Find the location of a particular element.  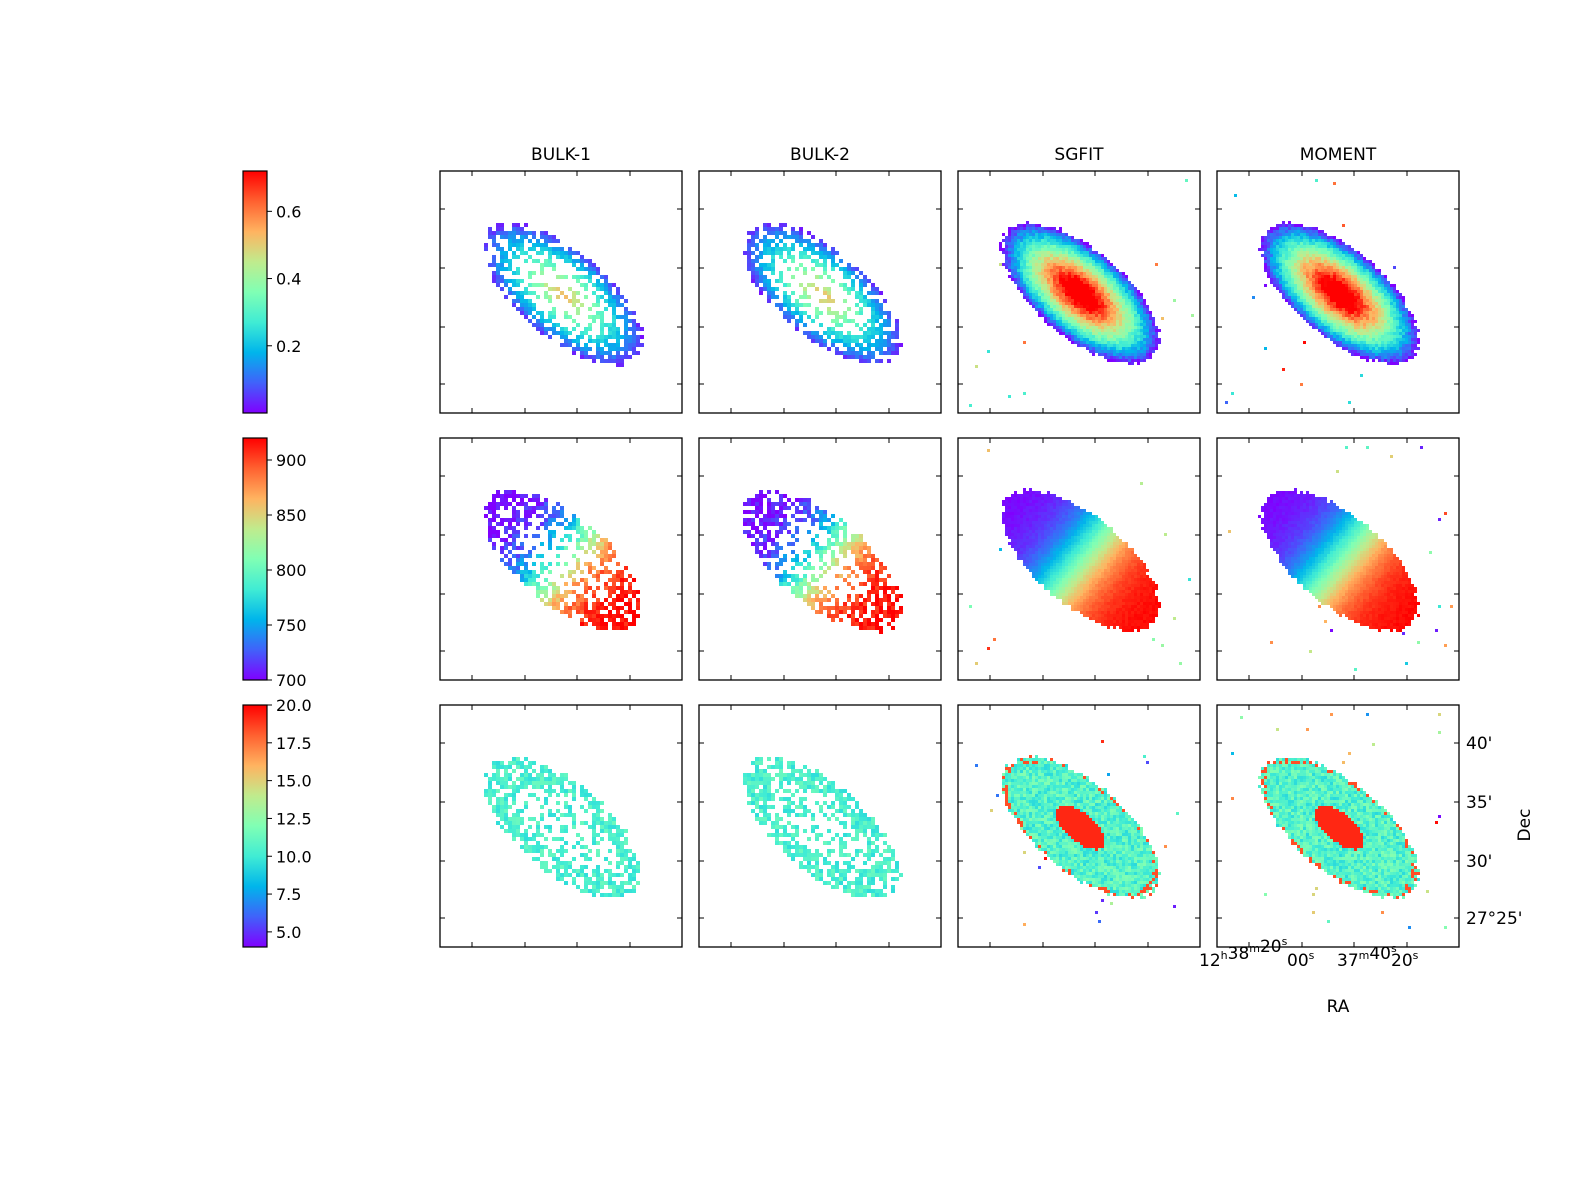

panel-row-2-sgfit is located at coordinates (1079, 559).